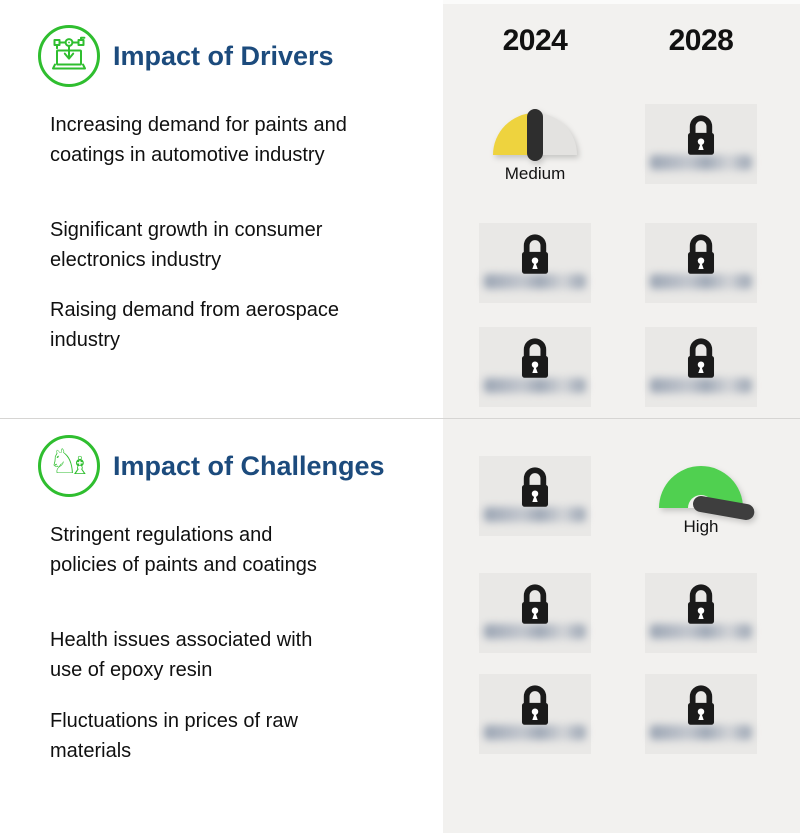  Describe the element at coordinates (701, 40) in the screenshot. I see `column-header-2028: 2028` at that location.